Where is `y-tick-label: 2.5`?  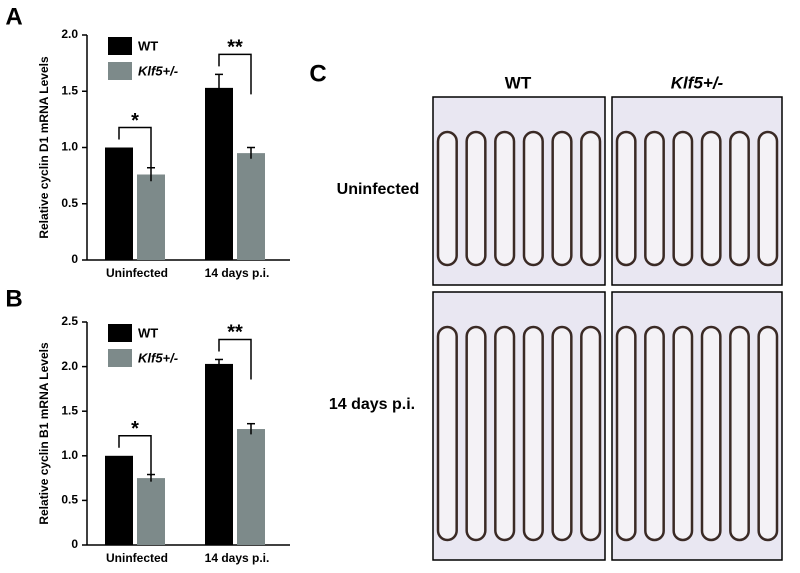
y-tick-label: 2.5 is located at coordinates (69, 321).